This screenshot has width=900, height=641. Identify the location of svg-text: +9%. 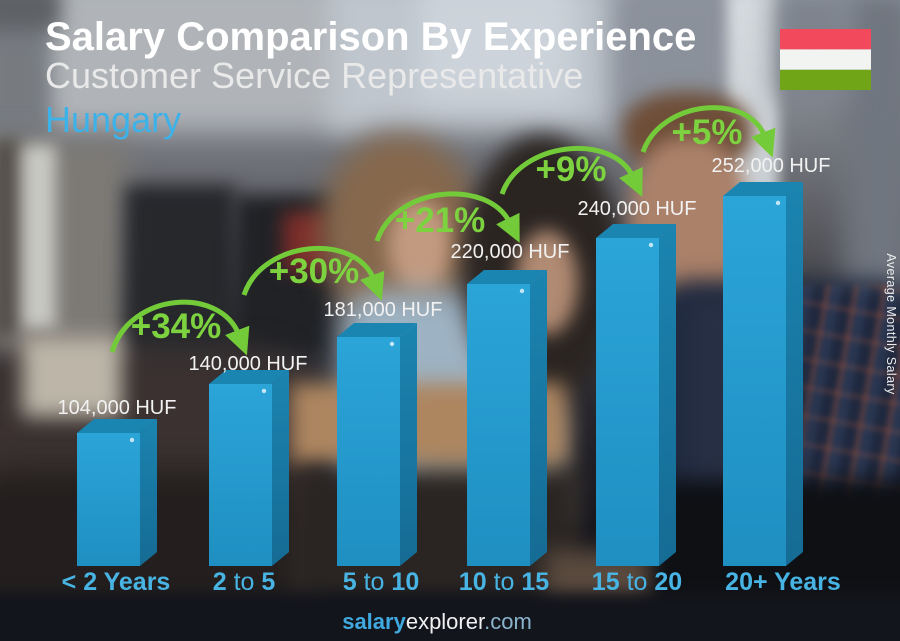
(570, 169).